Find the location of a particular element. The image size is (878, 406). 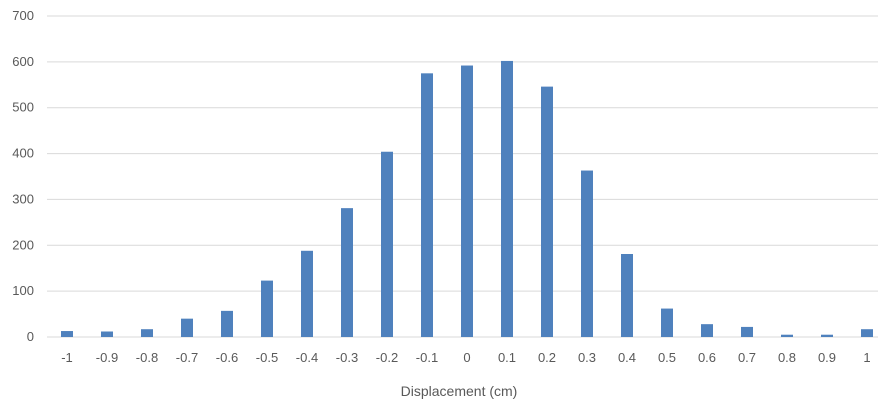

x-tick-label: 0.7 is located at coordinates (747, 357).